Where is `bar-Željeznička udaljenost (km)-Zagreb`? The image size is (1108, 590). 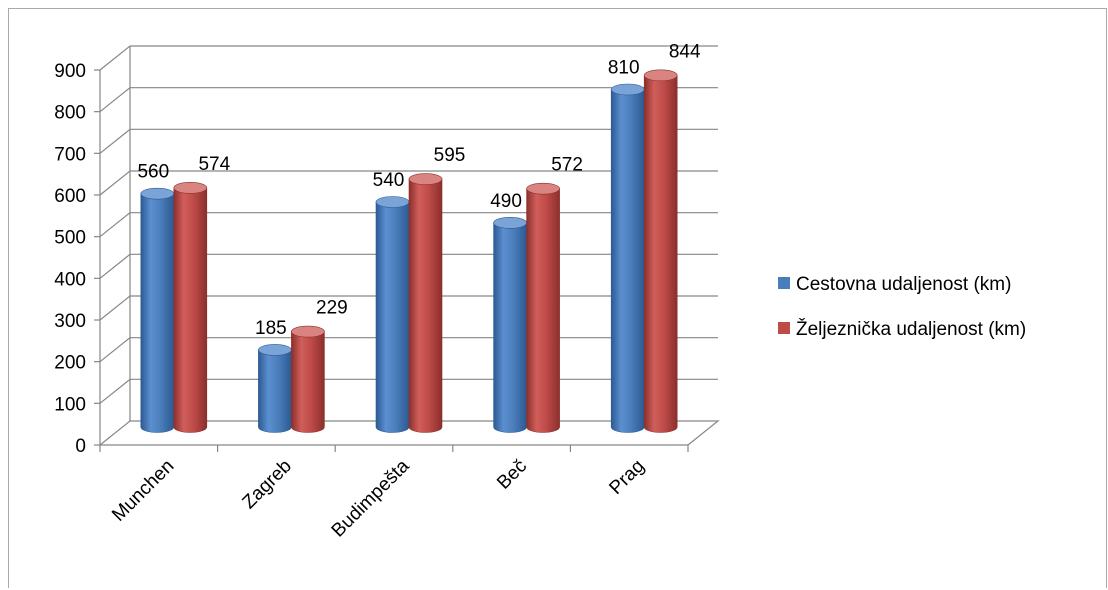
bar-Željeznička udaljenost (km)-Zagreb is located at coordinates (308, 382).